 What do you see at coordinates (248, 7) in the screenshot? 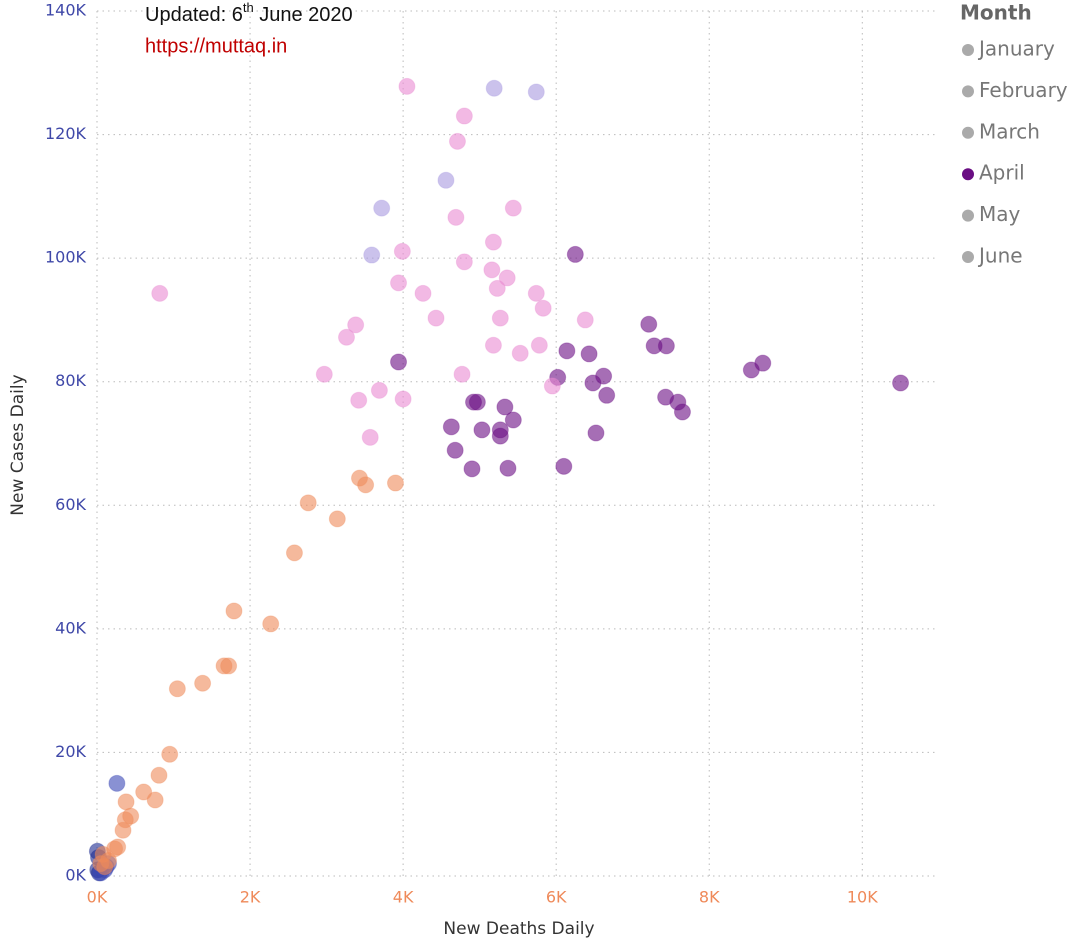
I see `annotation-superscript: th` at bounding box center [248, 7].